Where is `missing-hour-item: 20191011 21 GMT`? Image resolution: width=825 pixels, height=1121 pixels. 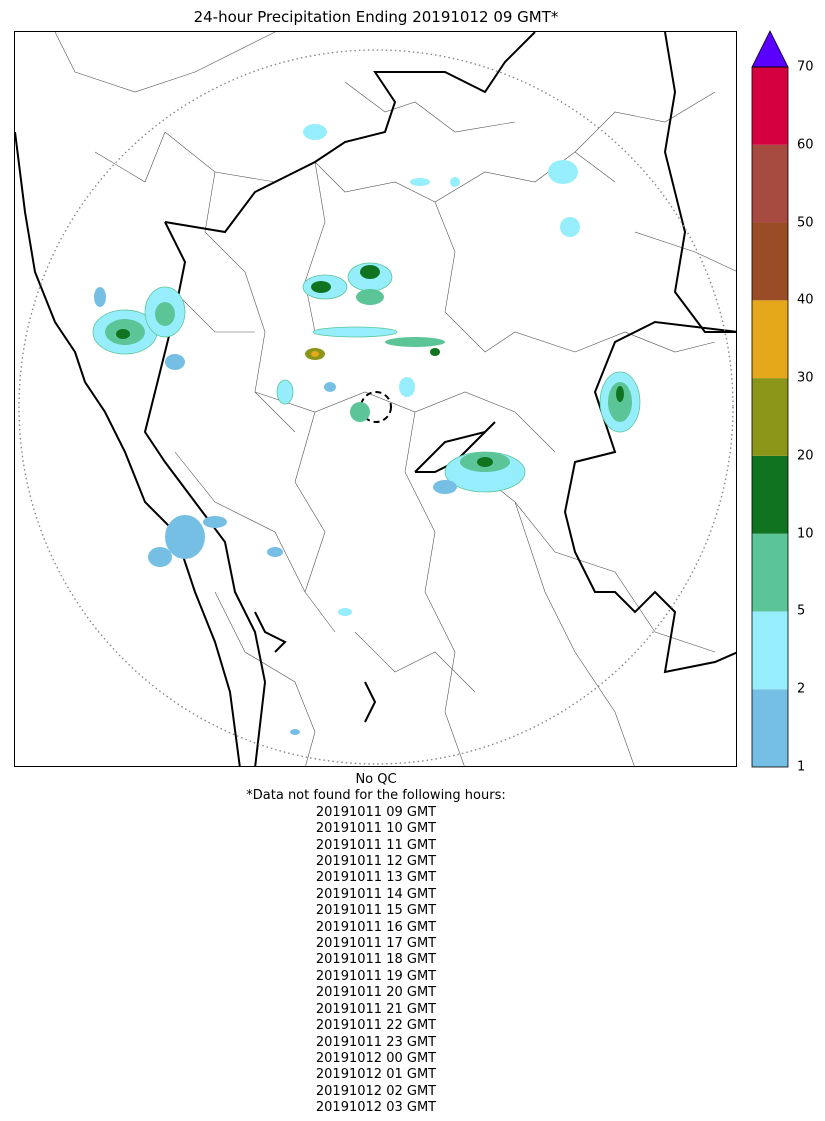 missing-hour-item: 20191011 21 GMT is located at coordinates (376, 1009).